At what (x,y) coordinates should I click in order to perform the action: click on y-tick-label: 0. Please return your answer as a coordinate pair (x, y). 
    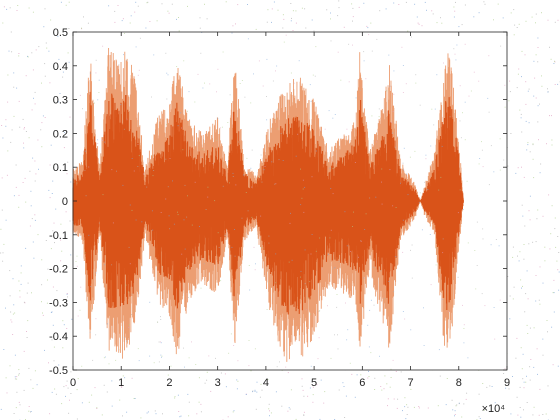
    Looking at the image, I should click on (65, 202).